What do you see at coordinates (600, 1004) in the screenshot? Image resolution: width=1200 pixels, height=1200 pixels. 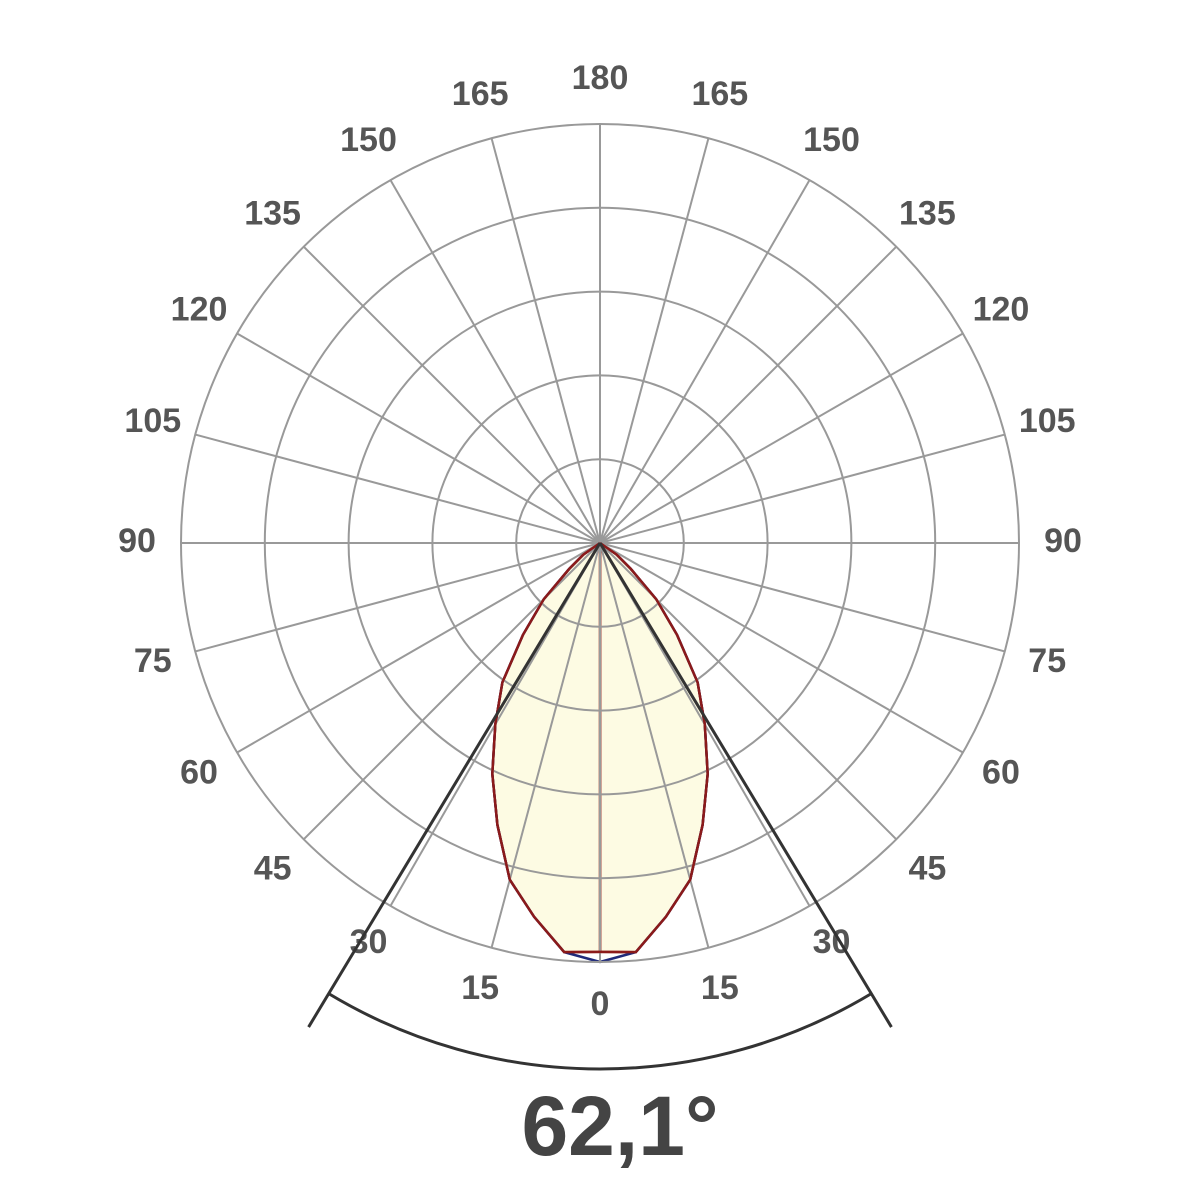 I see `angle-tick-label: 0` at bounding box center [600, 1004].